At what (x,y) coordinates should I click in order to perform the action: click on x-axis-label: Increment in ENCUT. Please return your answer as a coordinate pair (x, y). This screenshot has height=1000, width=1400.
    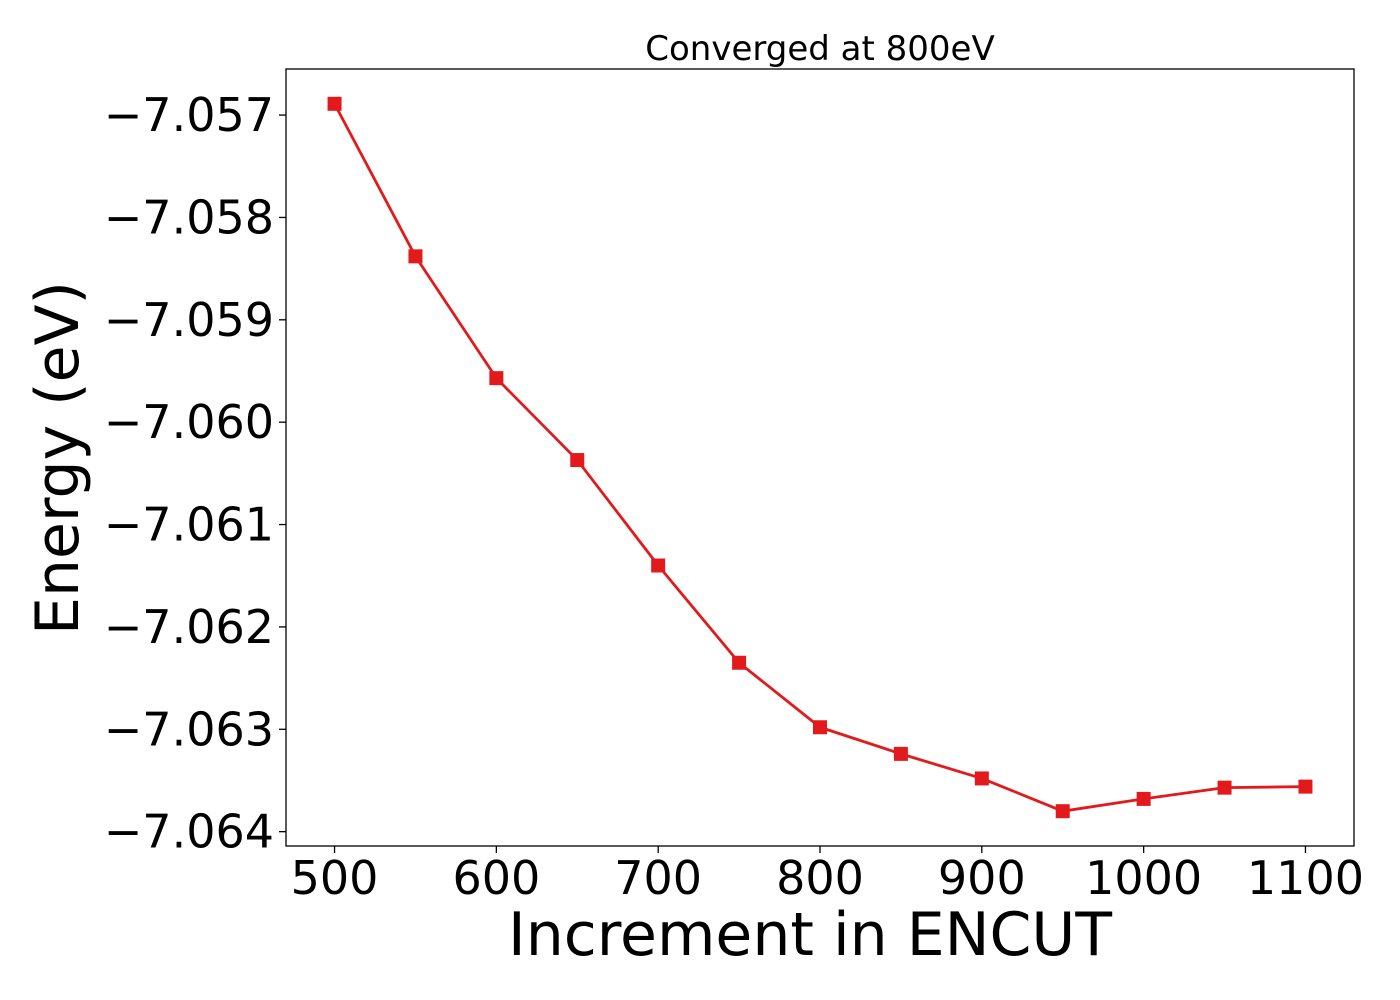
    Looking at the image, I should click on (810, 935).